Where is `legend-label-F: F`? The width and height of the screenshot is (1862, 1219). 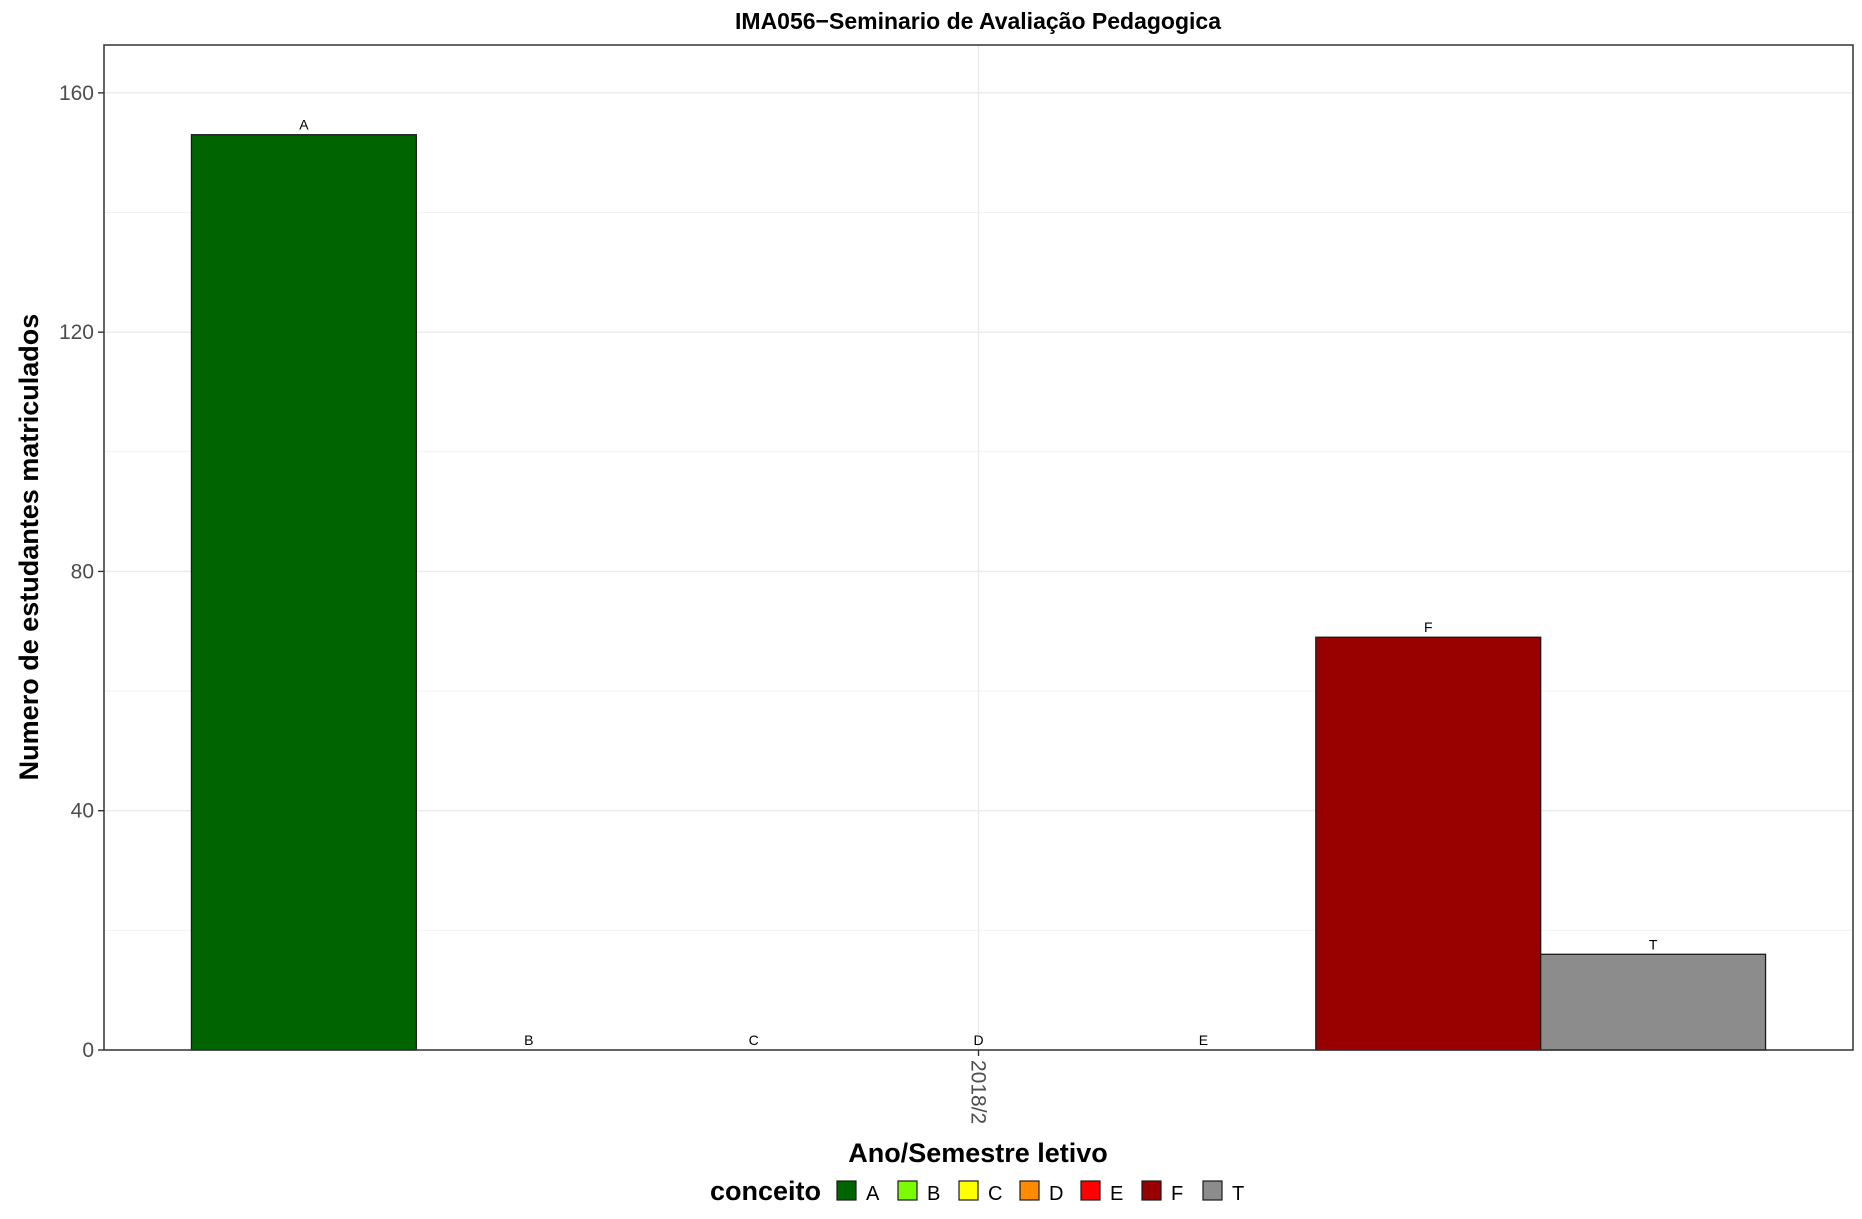
legend-label-F: F is located at coordinates (1177, 1194).